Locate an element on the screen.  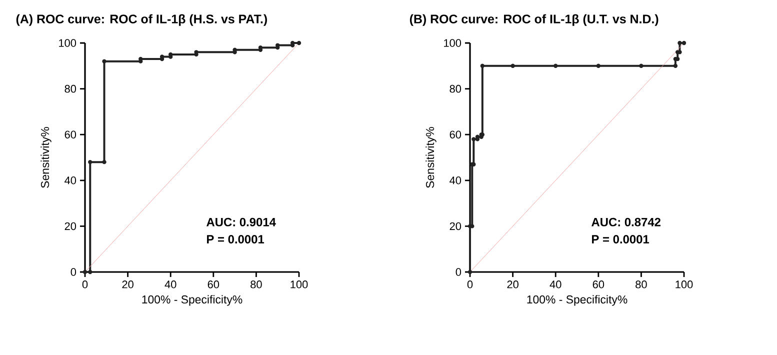
chart-title: (A) ROC curve: ROC of IL-1β (H.S. vs PAT.) is located at coordinates (141, 20).